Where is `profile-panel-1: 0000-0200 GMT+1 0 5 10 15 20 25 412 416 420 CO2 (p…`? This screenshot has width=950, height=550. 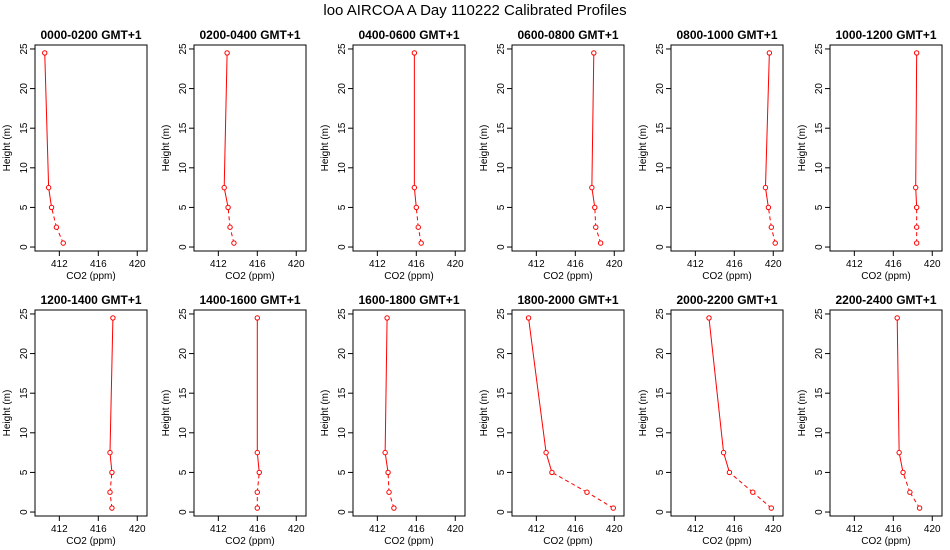
profile-panel-1: 0000-0200 GMT+1 0 5 10 15 20 25 412 416 420 CO2 (p… is located at coordinates (75, 155).